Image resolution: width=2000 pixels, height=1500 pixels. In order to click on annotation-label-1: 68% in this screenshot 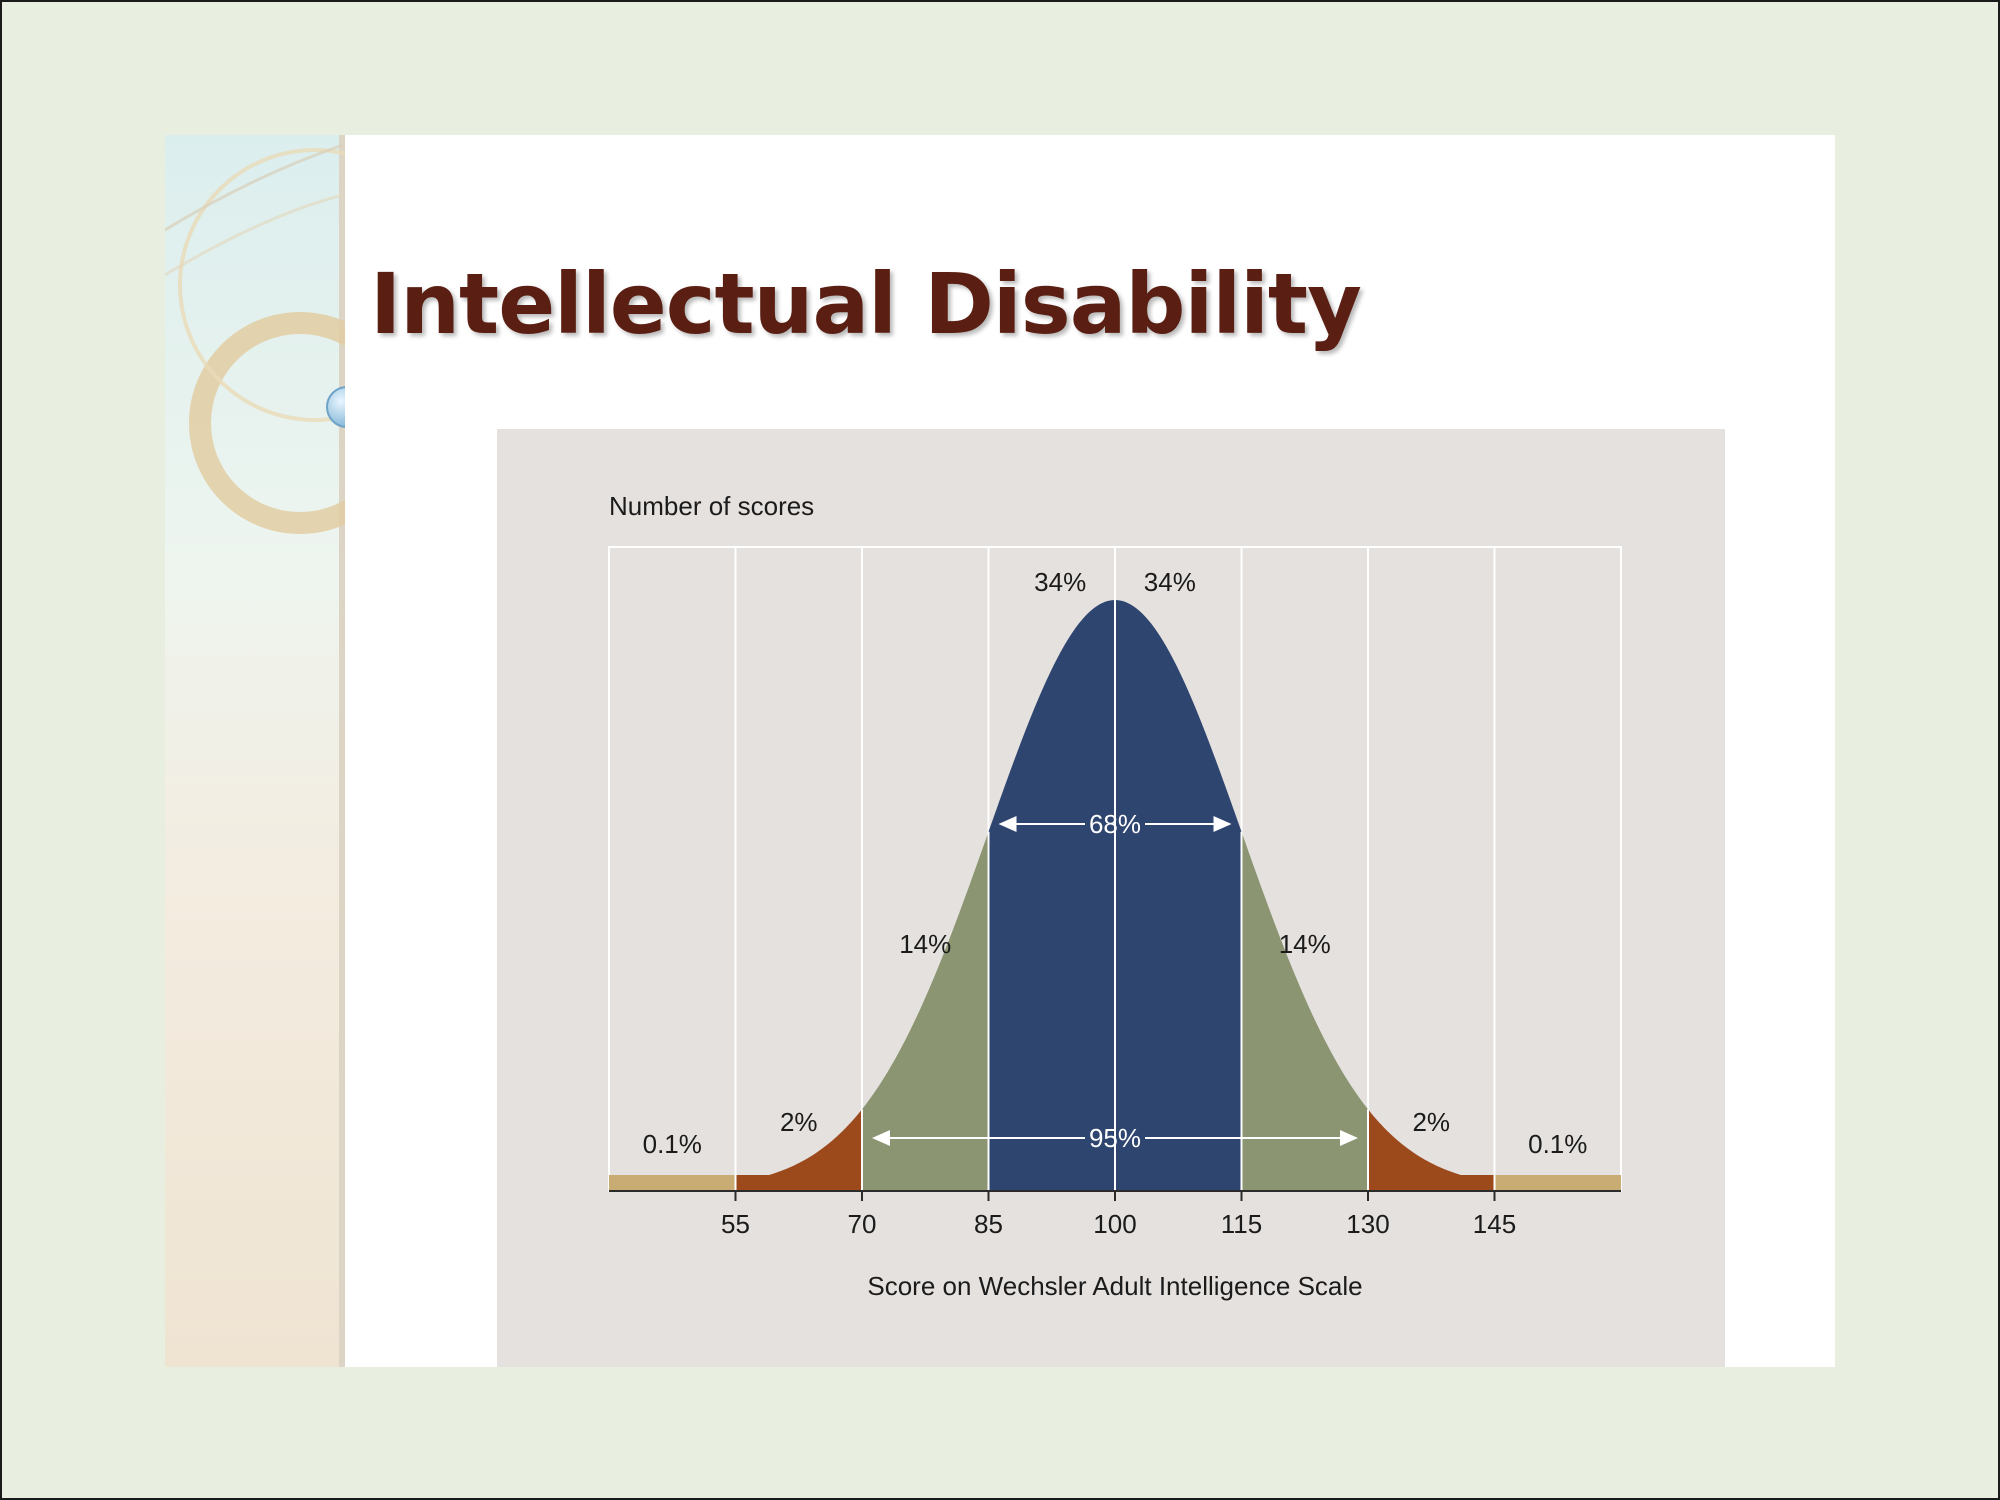, I will do `click(1115, 824)`.